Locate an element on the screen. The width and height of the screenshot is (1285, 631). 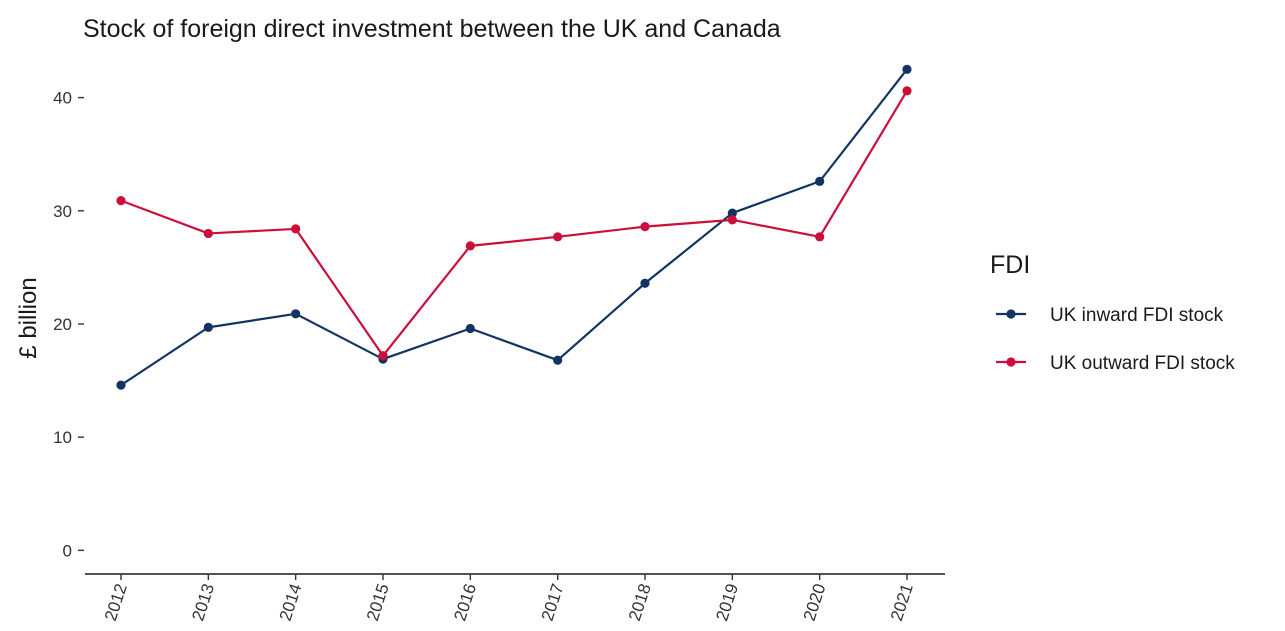
legend-label: UK inward FDI stock is located at coordinates (1137, 315).